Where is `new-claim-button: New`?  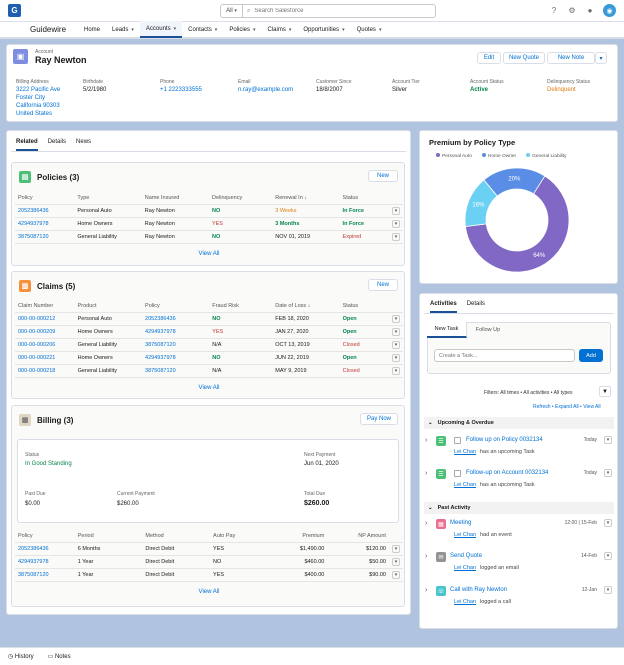
new-claim-button: New is located at coordinates (383, 285).